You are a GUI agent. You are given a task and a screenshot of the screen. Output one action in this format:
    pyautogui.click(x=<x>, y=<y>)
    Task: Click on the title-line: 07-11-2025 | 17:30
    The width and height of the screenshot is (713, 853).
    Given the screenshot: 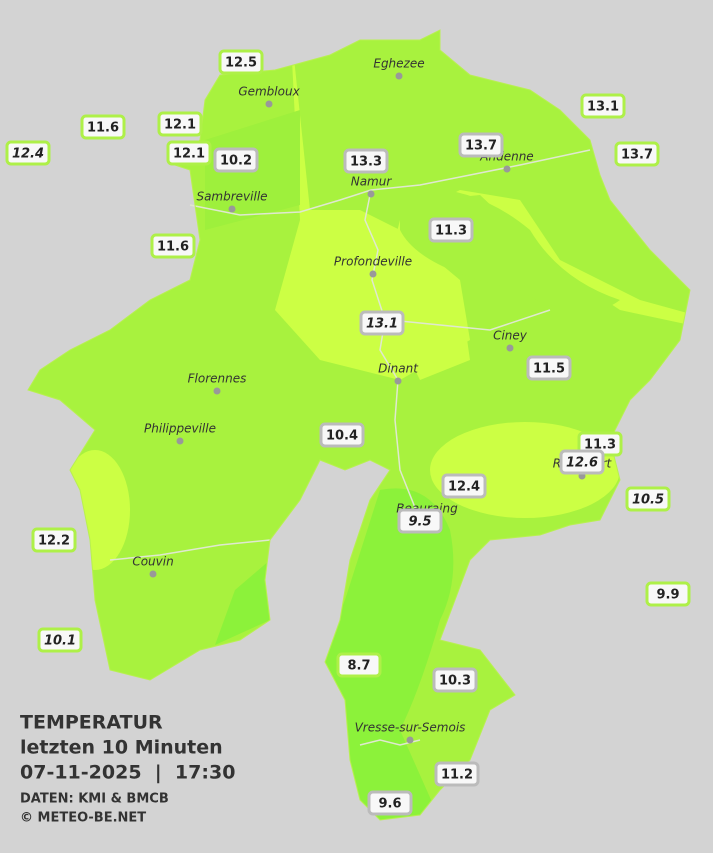 What is the action you would take?
    pyautogui.click(x=127, y=773)
    